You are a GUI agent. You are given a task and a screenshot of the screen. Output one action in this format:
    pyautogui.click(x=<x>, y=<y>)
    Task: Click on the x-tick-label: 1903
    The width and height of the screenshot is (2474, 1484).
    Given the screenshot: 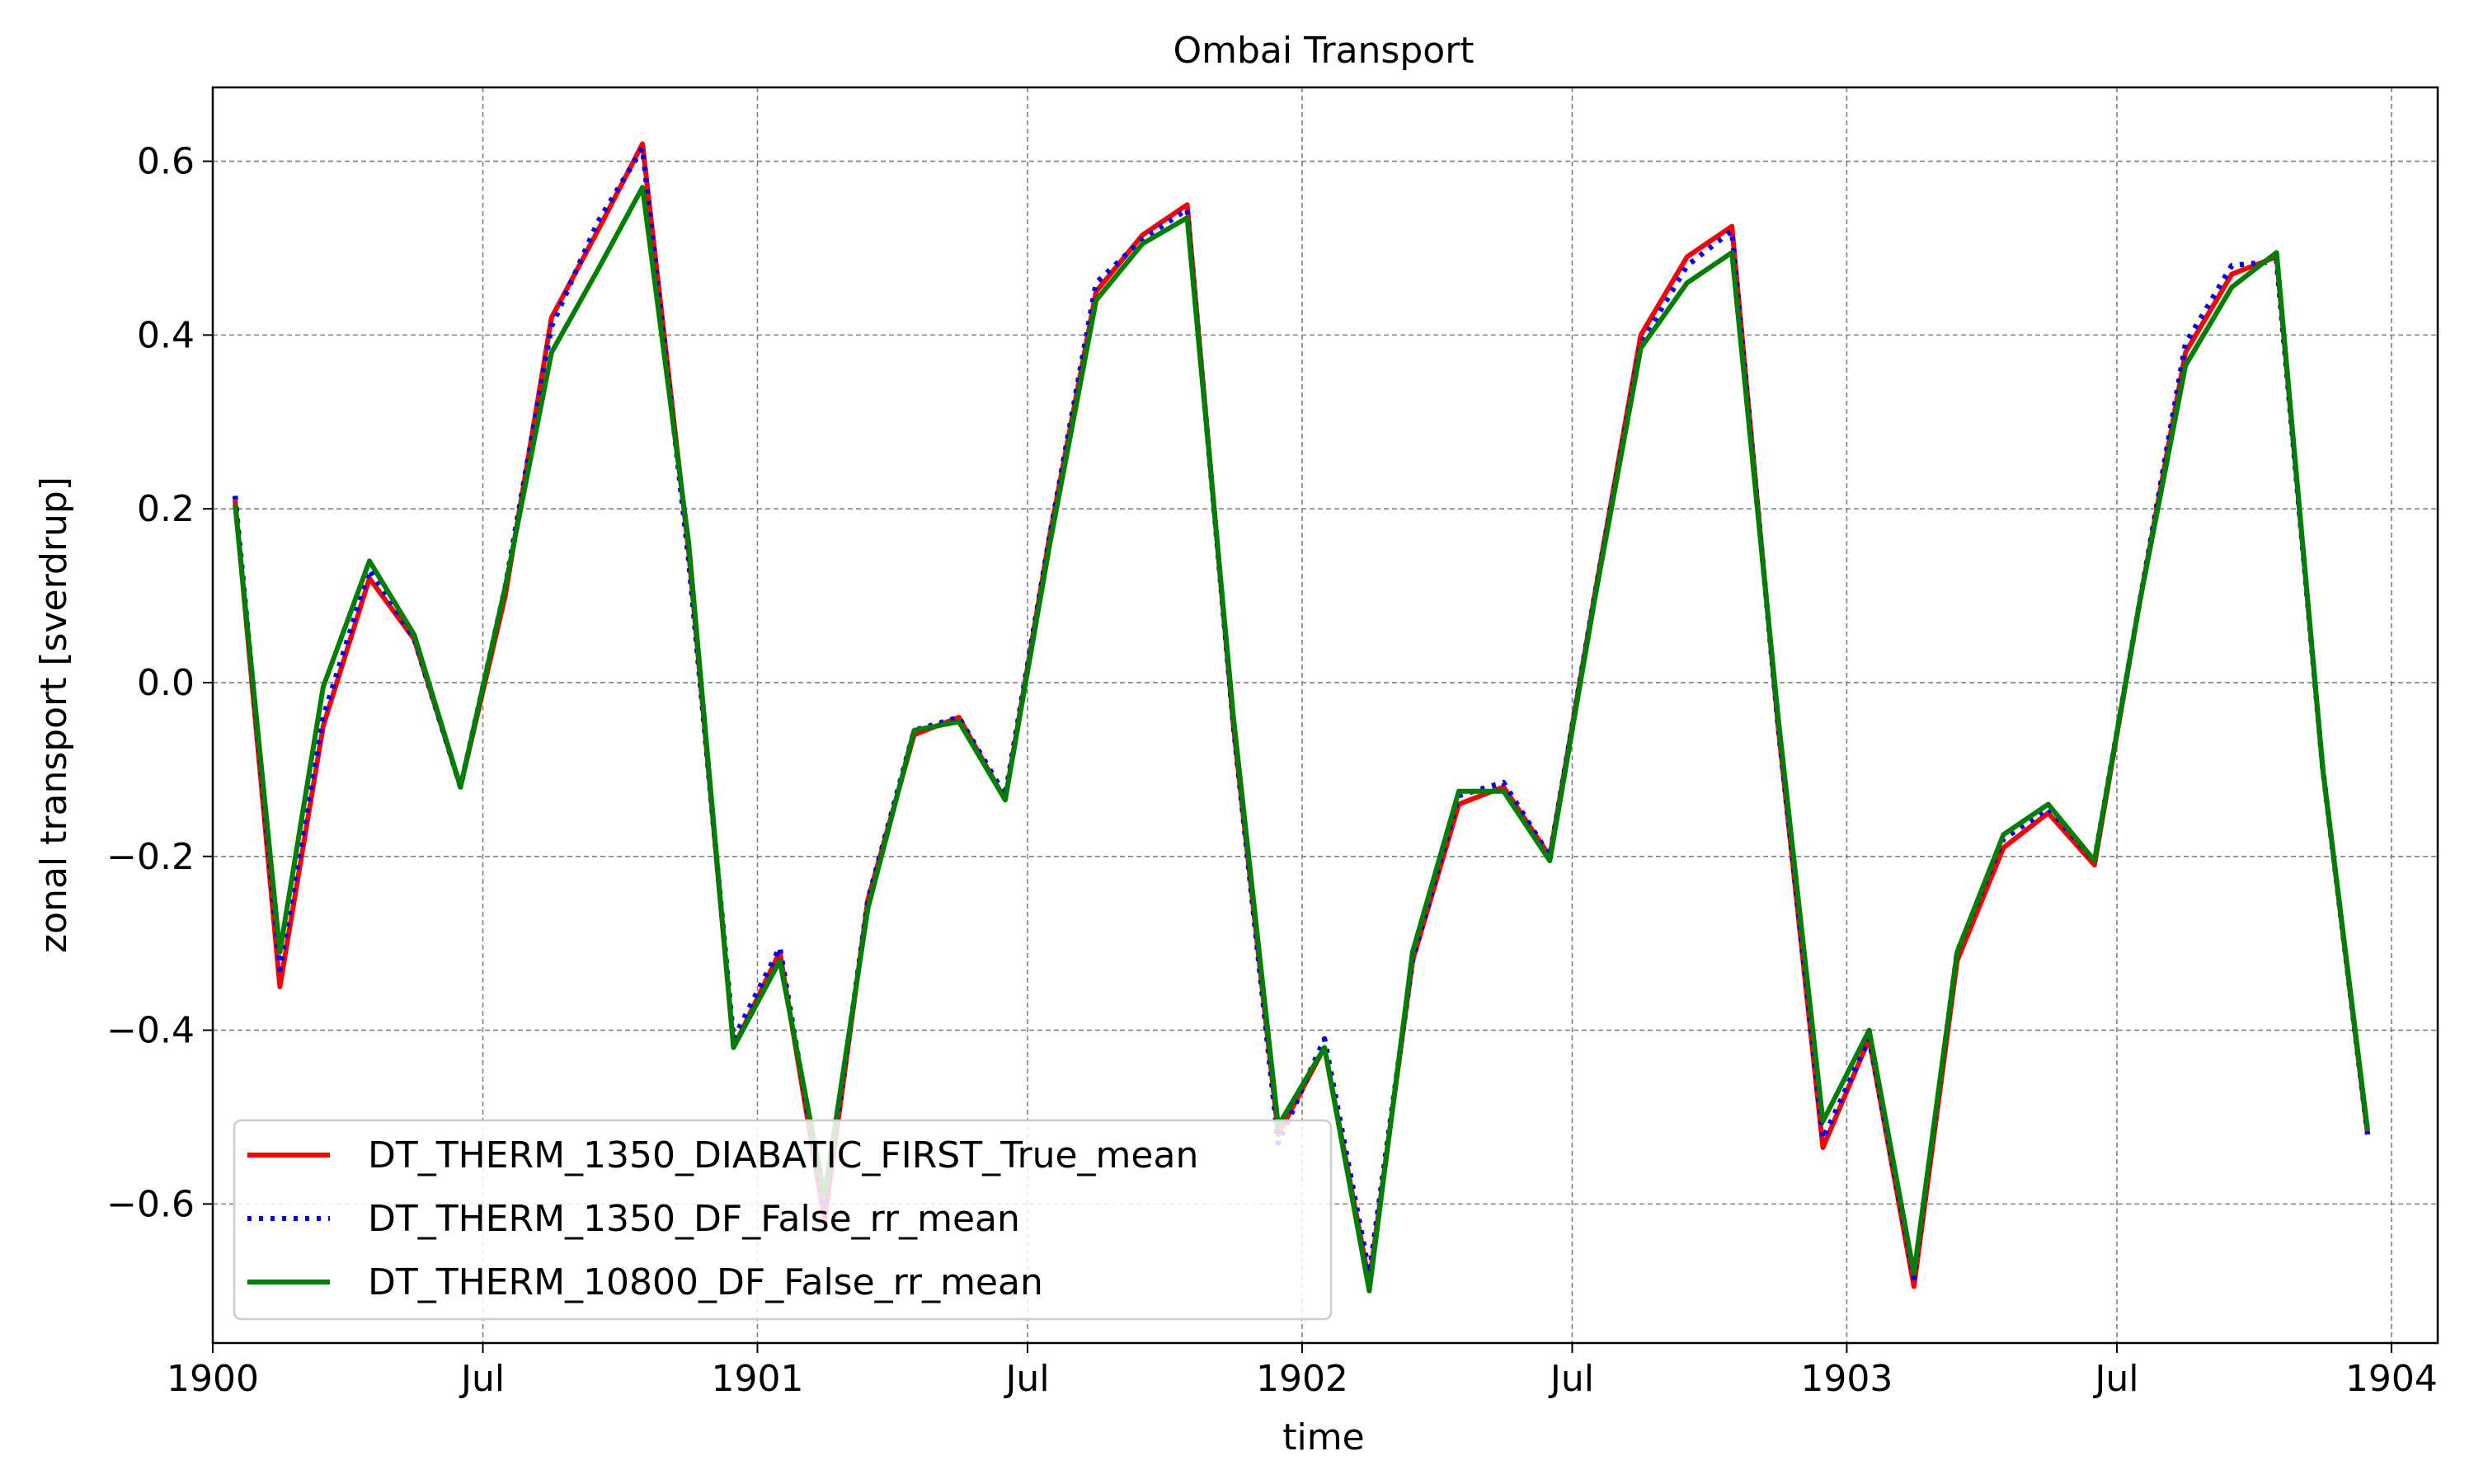 What is the action you would take?
    pyautogui.click(x=1846, y=1379)
    